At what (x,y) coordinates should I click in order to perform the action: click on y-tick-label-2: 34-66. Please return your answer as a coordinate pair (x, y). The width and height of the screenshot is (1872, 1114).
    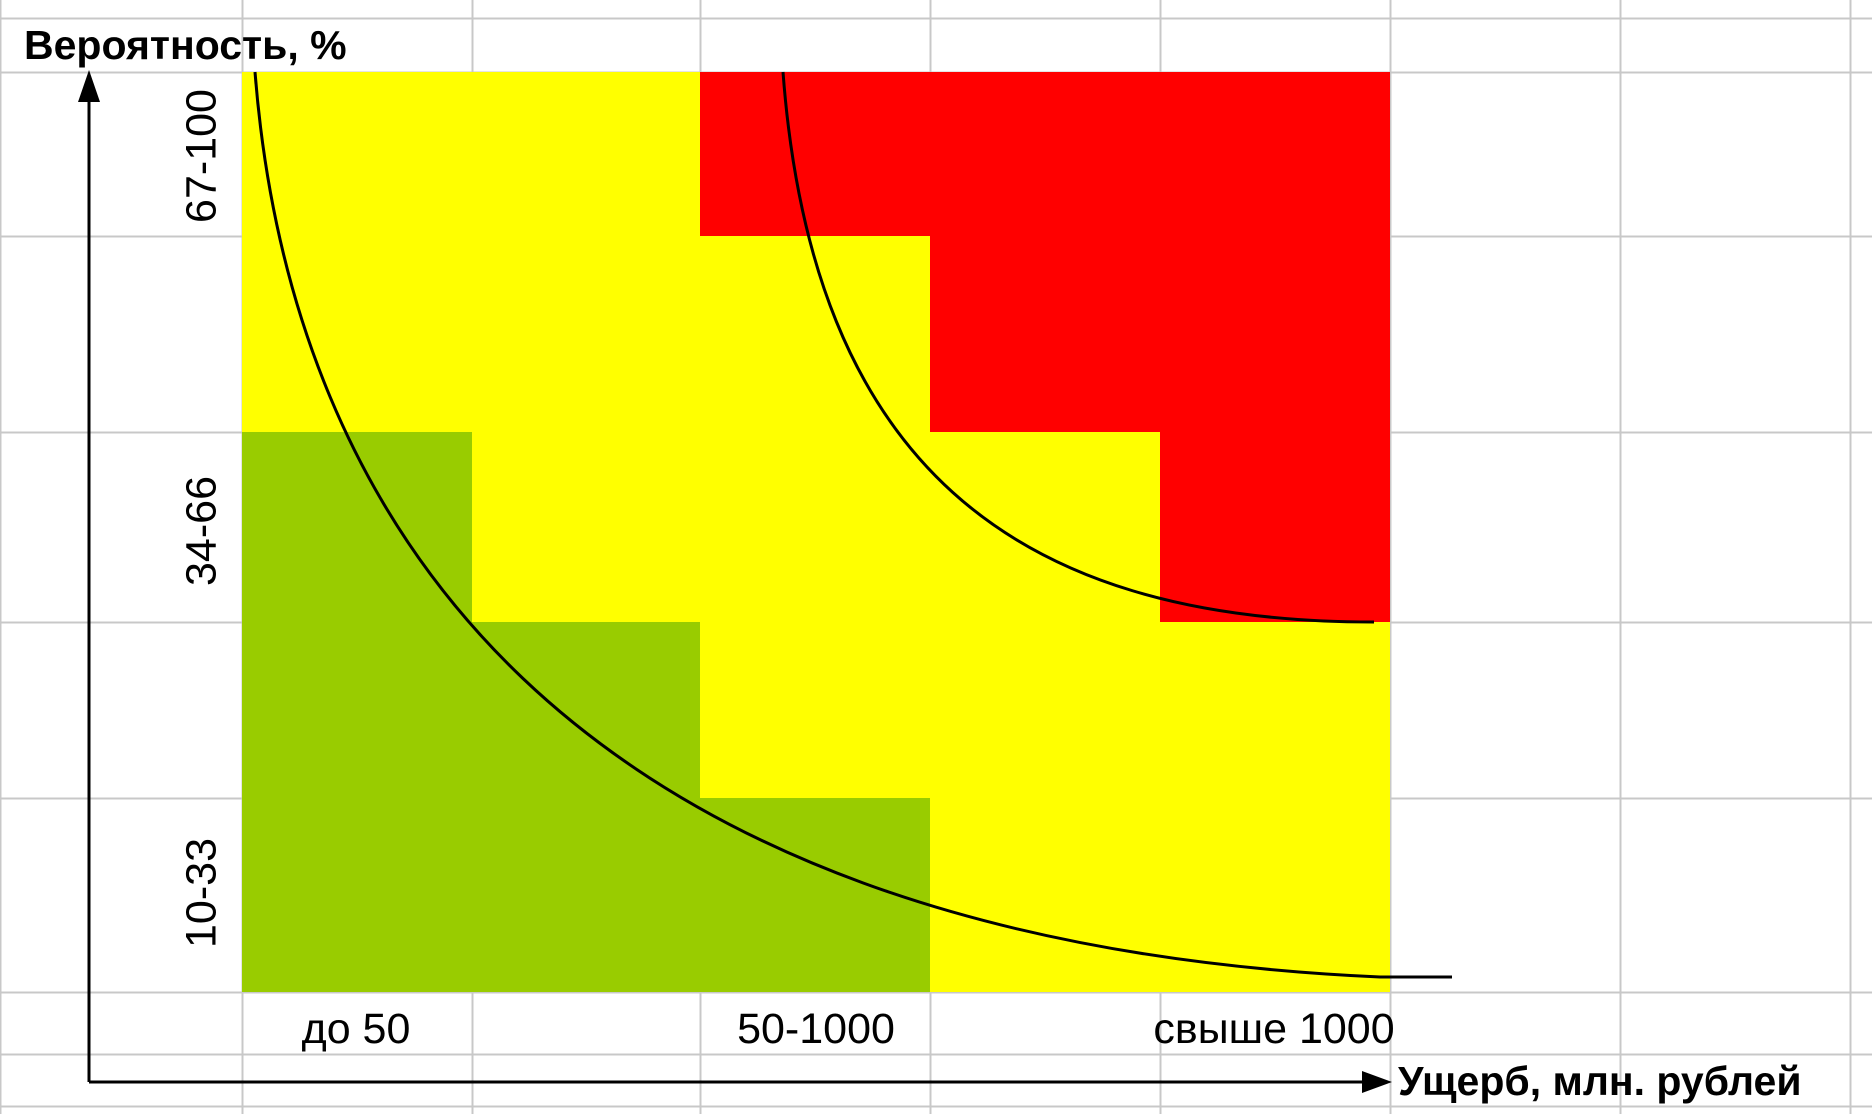
    Looking at the image, I should click on (201, 531).